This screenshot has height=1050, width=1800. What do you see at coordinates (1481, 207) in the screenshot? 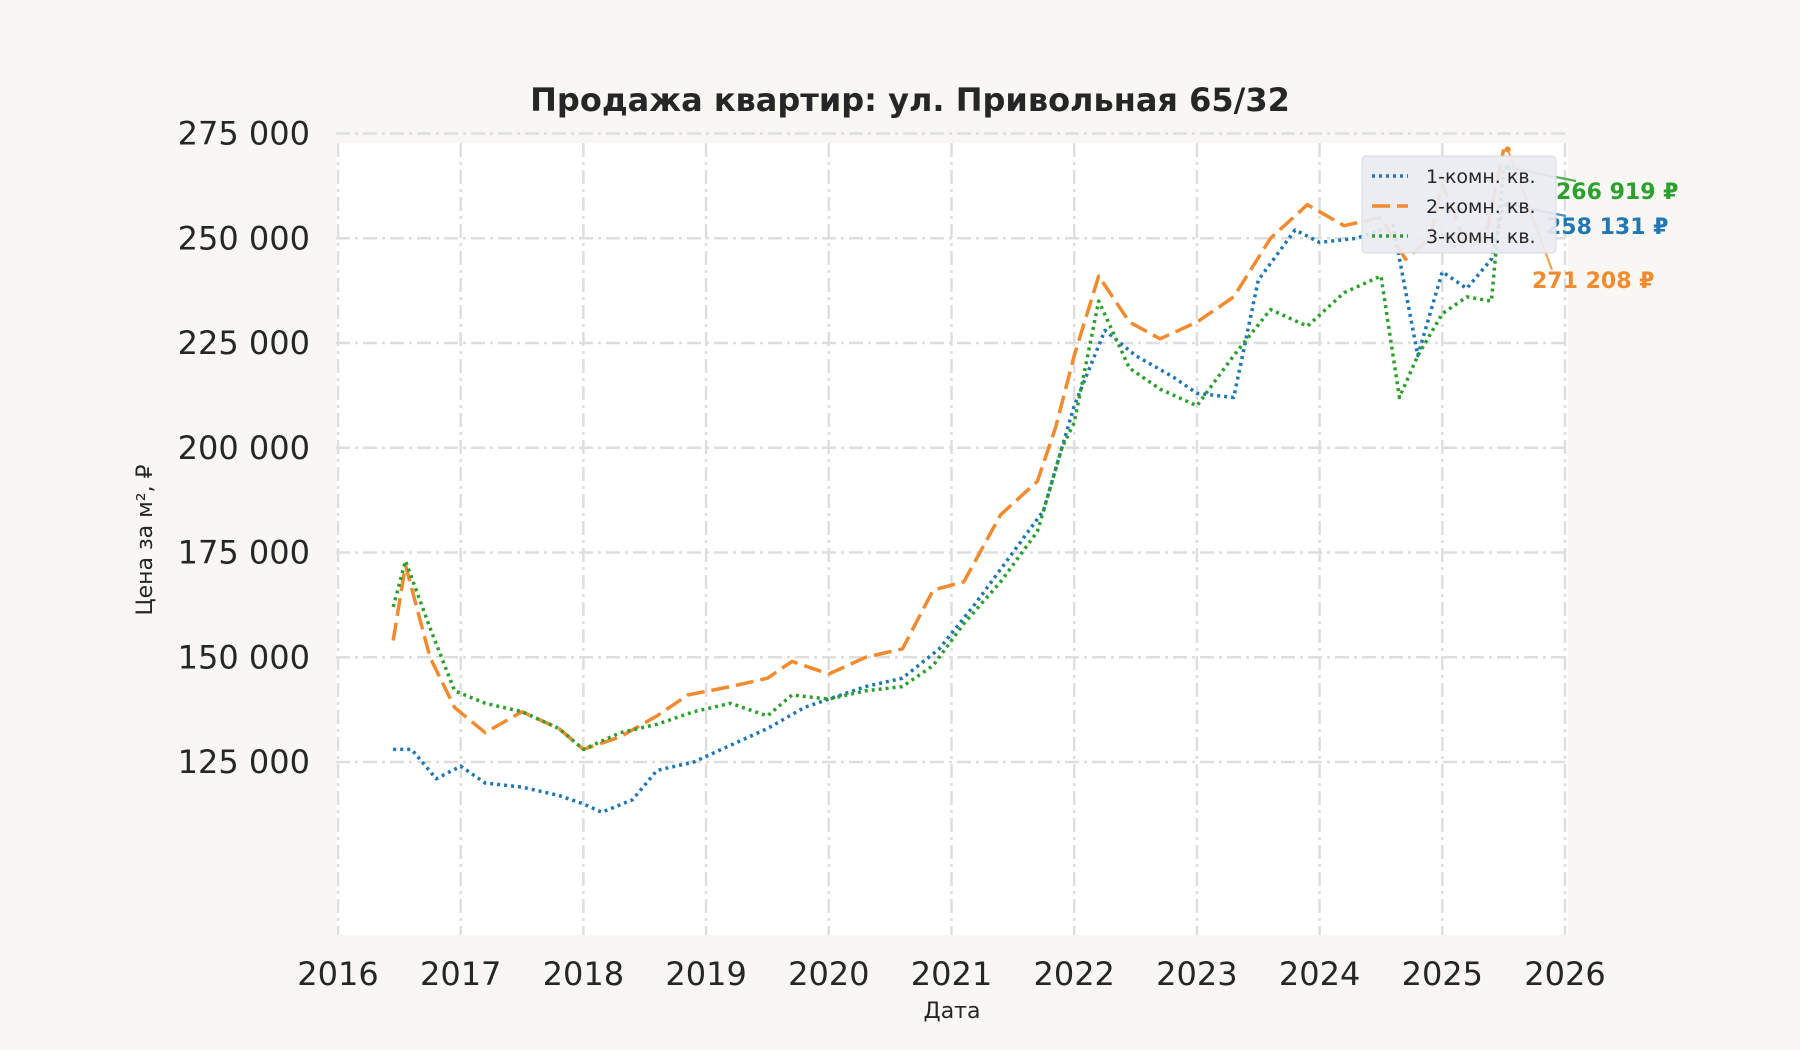
I see `legend-label: 2-комн. кв.` at bounding box center [1481, 207].